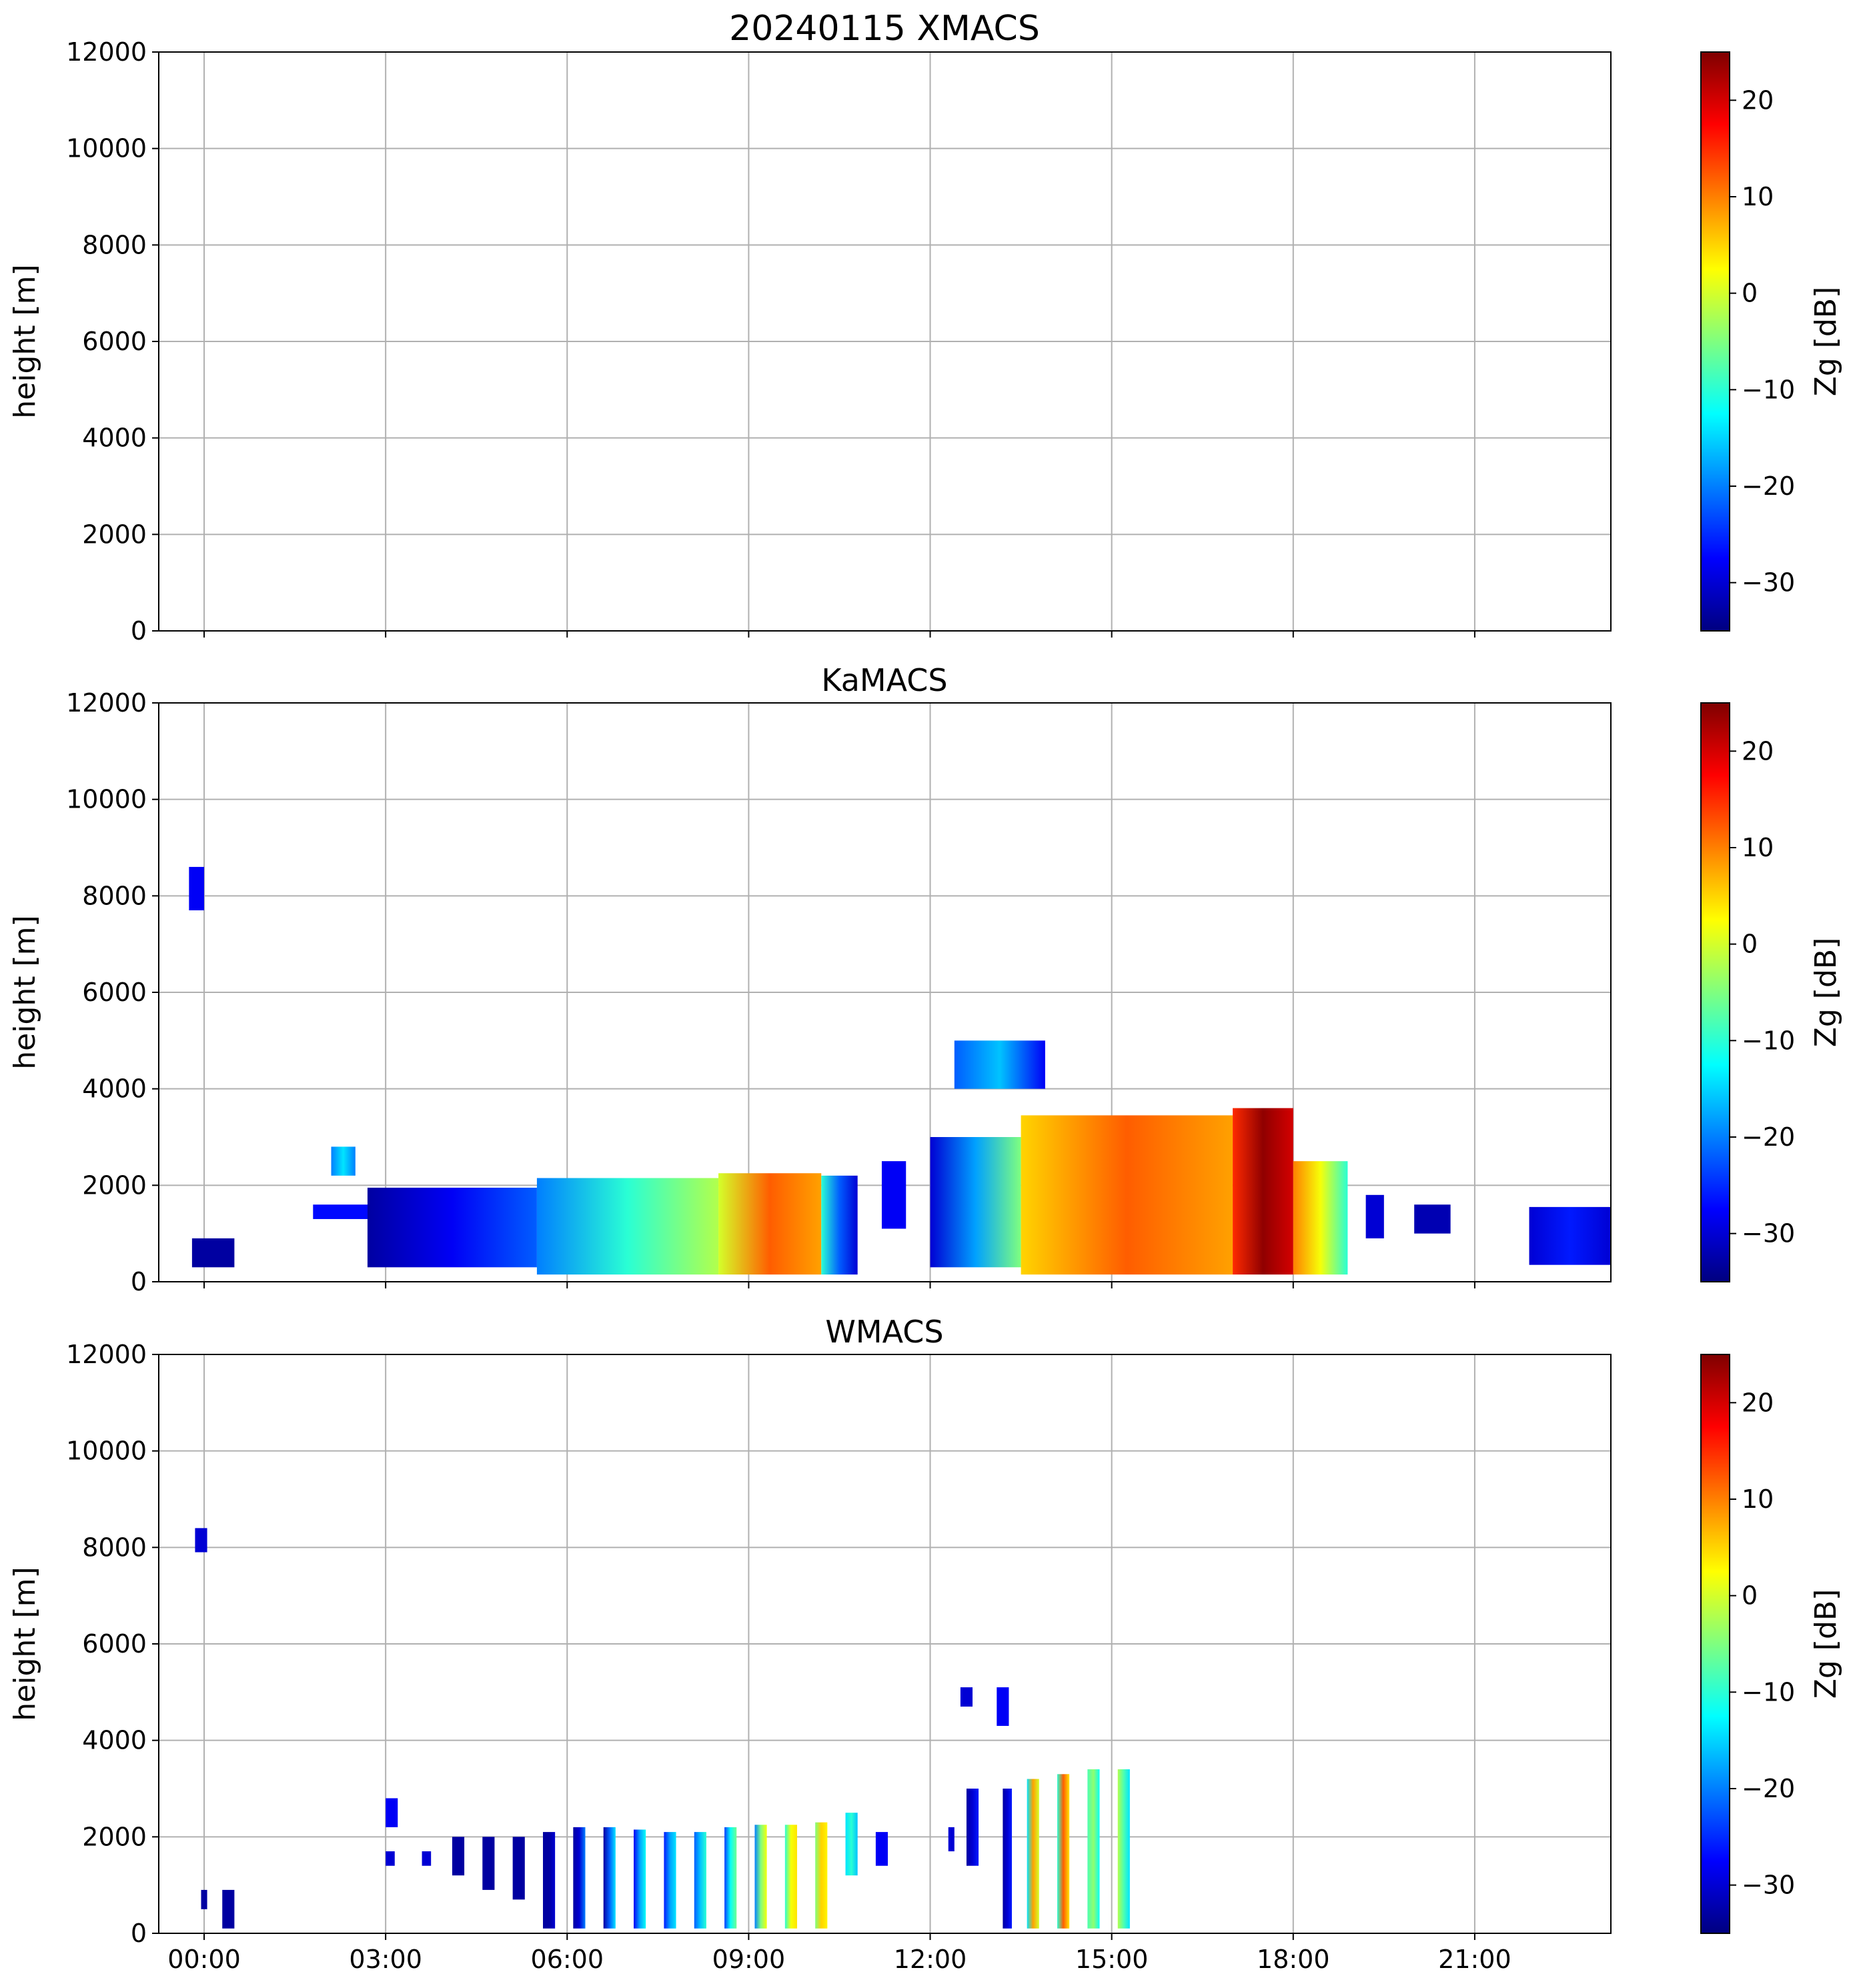 This screenshot has width=1859, height=1988. I want to click on x-tick-label: 18:00, so click(1293, 1960).